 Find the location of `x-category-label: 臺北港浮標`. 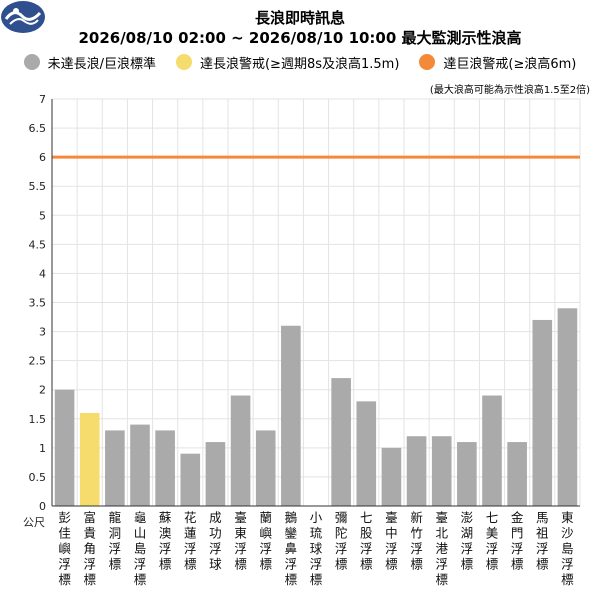

x-category-label: 臺北港浮標 is located at coordinates (441, 548).